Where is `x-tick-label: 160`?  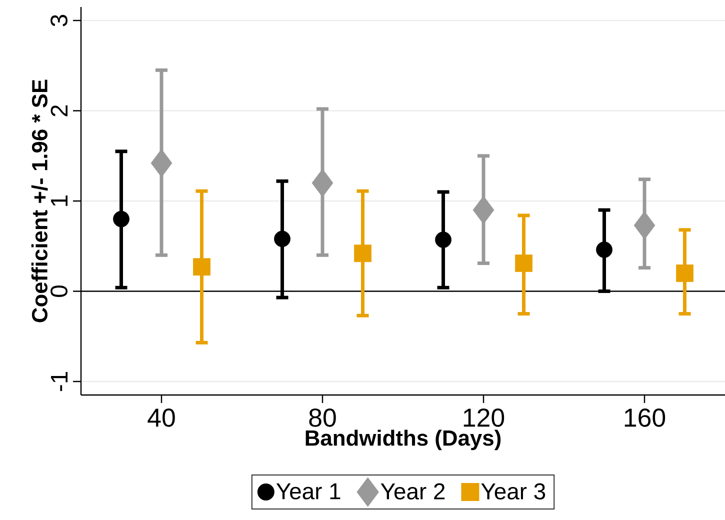
x-tick-label: 160 is located at coordinates (645, 417).